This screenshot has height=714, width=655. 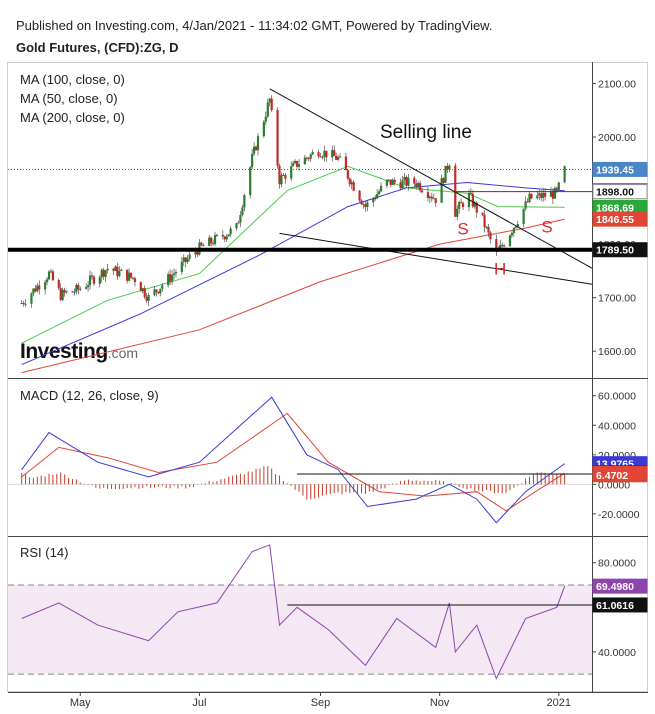 What do you see at coordinates (615, 251) in the screenshot?
I see `price-value-tag-label: 1789.50` at bounding box center [615, 251].